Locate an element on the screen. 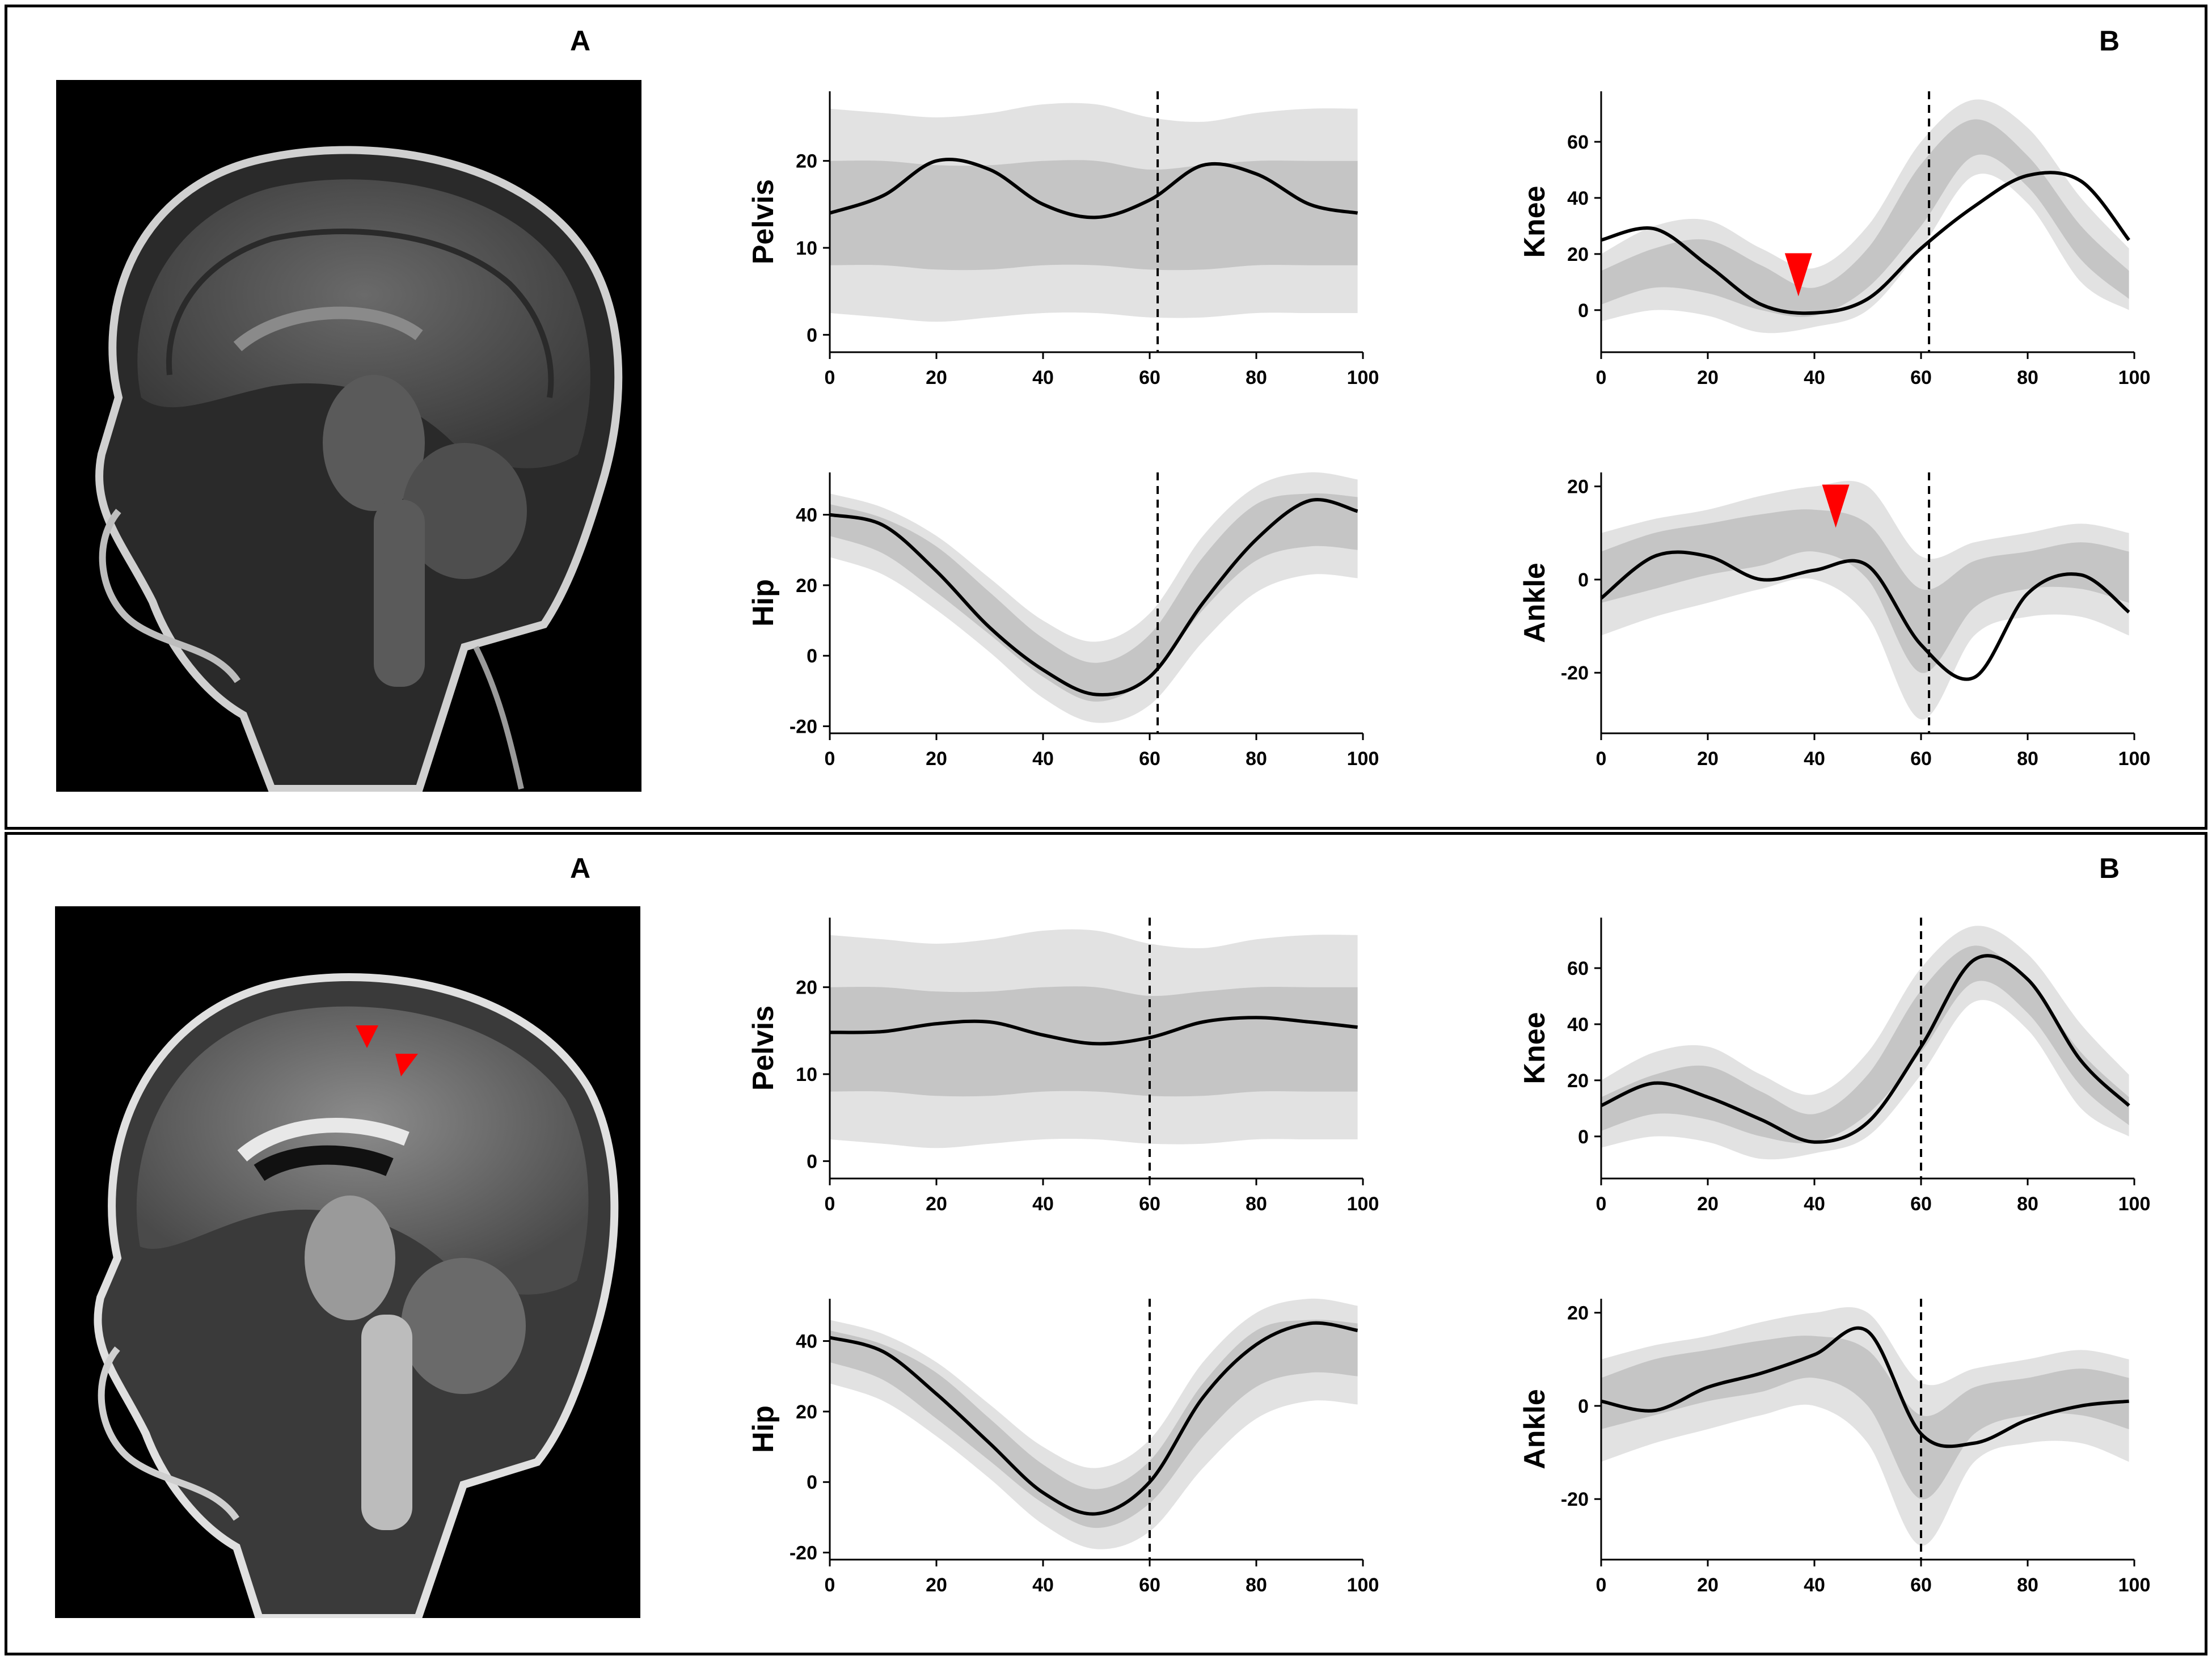 The image size is (2212, 1660). ankle-chart-2: 0 20 40 60 80 100 -20 0 20 Ankle is located at coordinates (1834, 1448).